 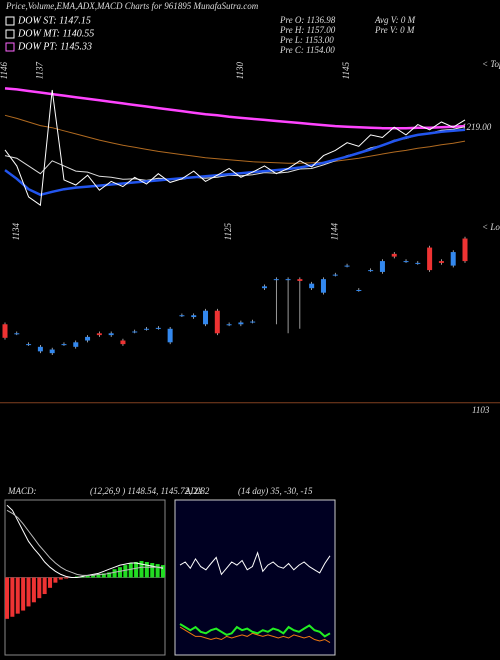 What do you see at coordinates (228, 232) in the screenshot?
I see `x-tick-label: 1125` at bounding box center [228, 232].